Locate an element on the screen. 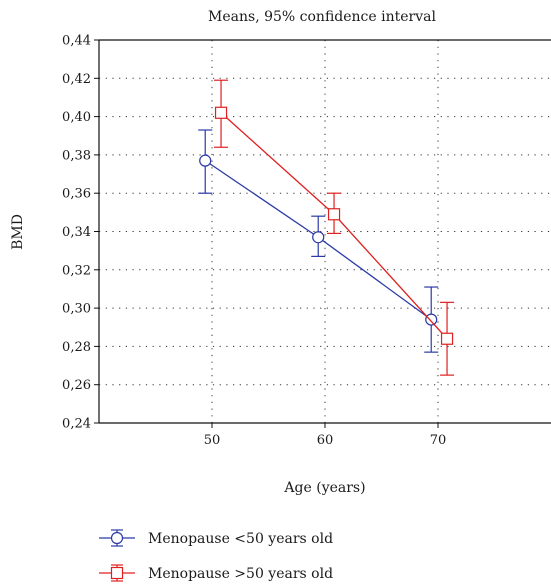 This screenshot has width=551, height=588. y-tick-label: 0,30 is located at coordinates (76, 309).